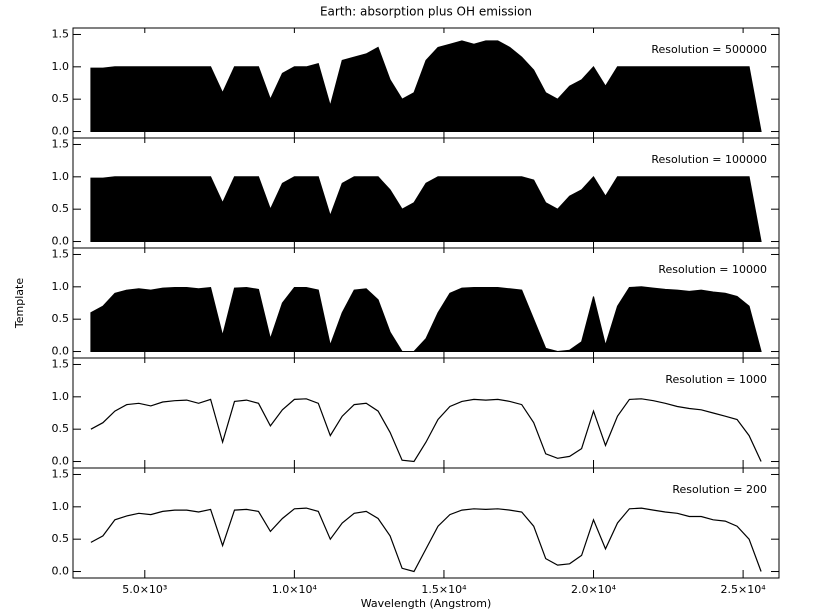 The height and width of the screenshot is (613, 830). What do you see at coordinates (719, 489) in the screenshot?
I see `annotation: Resolution = 200` at bounding box center [719, 489].